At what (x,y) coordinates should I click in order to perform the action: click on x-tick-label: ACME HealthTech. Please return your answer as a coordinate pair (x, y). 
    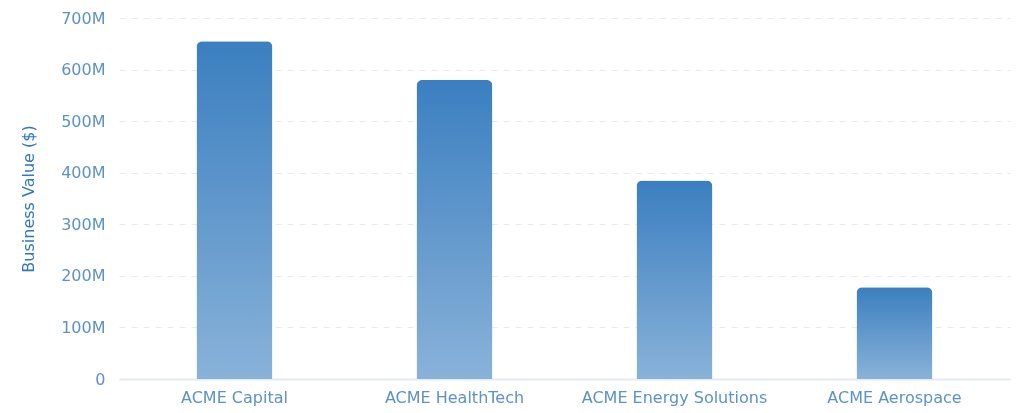
    Looking at the image, I should click on (454, 397).